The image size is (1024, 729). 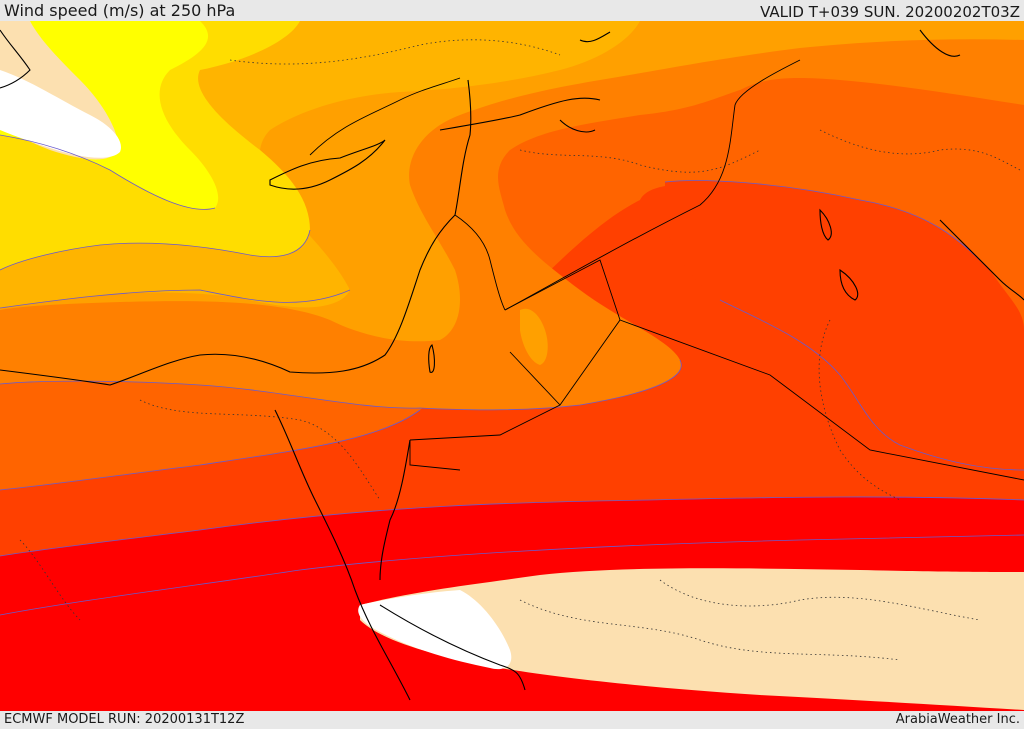 What do you see at coordinates (534, 336) in the screenshot?
I see `band-orange-blob` at bounding box center [534, 336].